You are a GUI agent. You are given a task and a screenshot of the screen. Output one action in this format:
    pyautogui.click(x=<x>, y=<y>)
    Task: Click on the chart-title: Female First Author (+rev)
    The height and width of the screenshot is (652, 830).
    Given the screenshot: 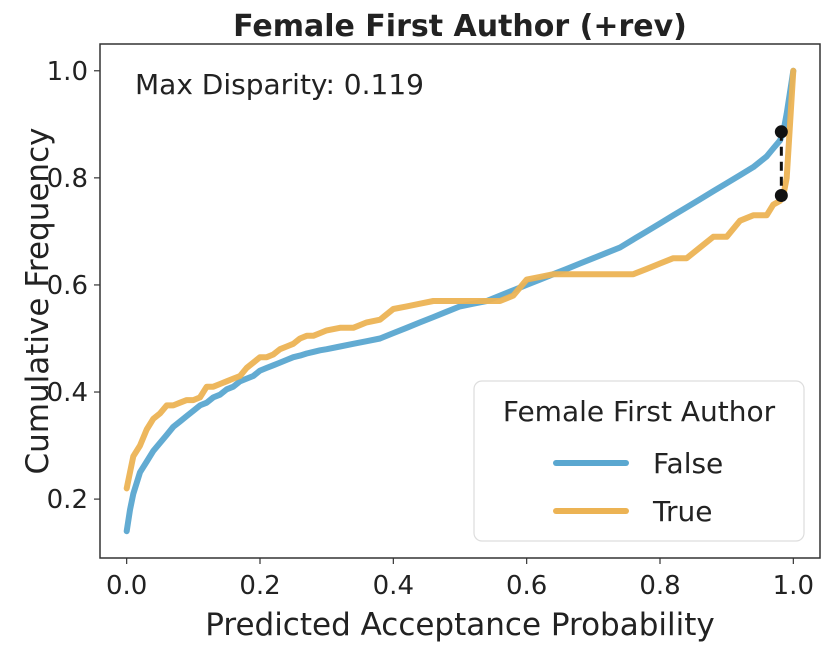 What is the action you would take?
    pyautogui.click(x=460, y=26)
    